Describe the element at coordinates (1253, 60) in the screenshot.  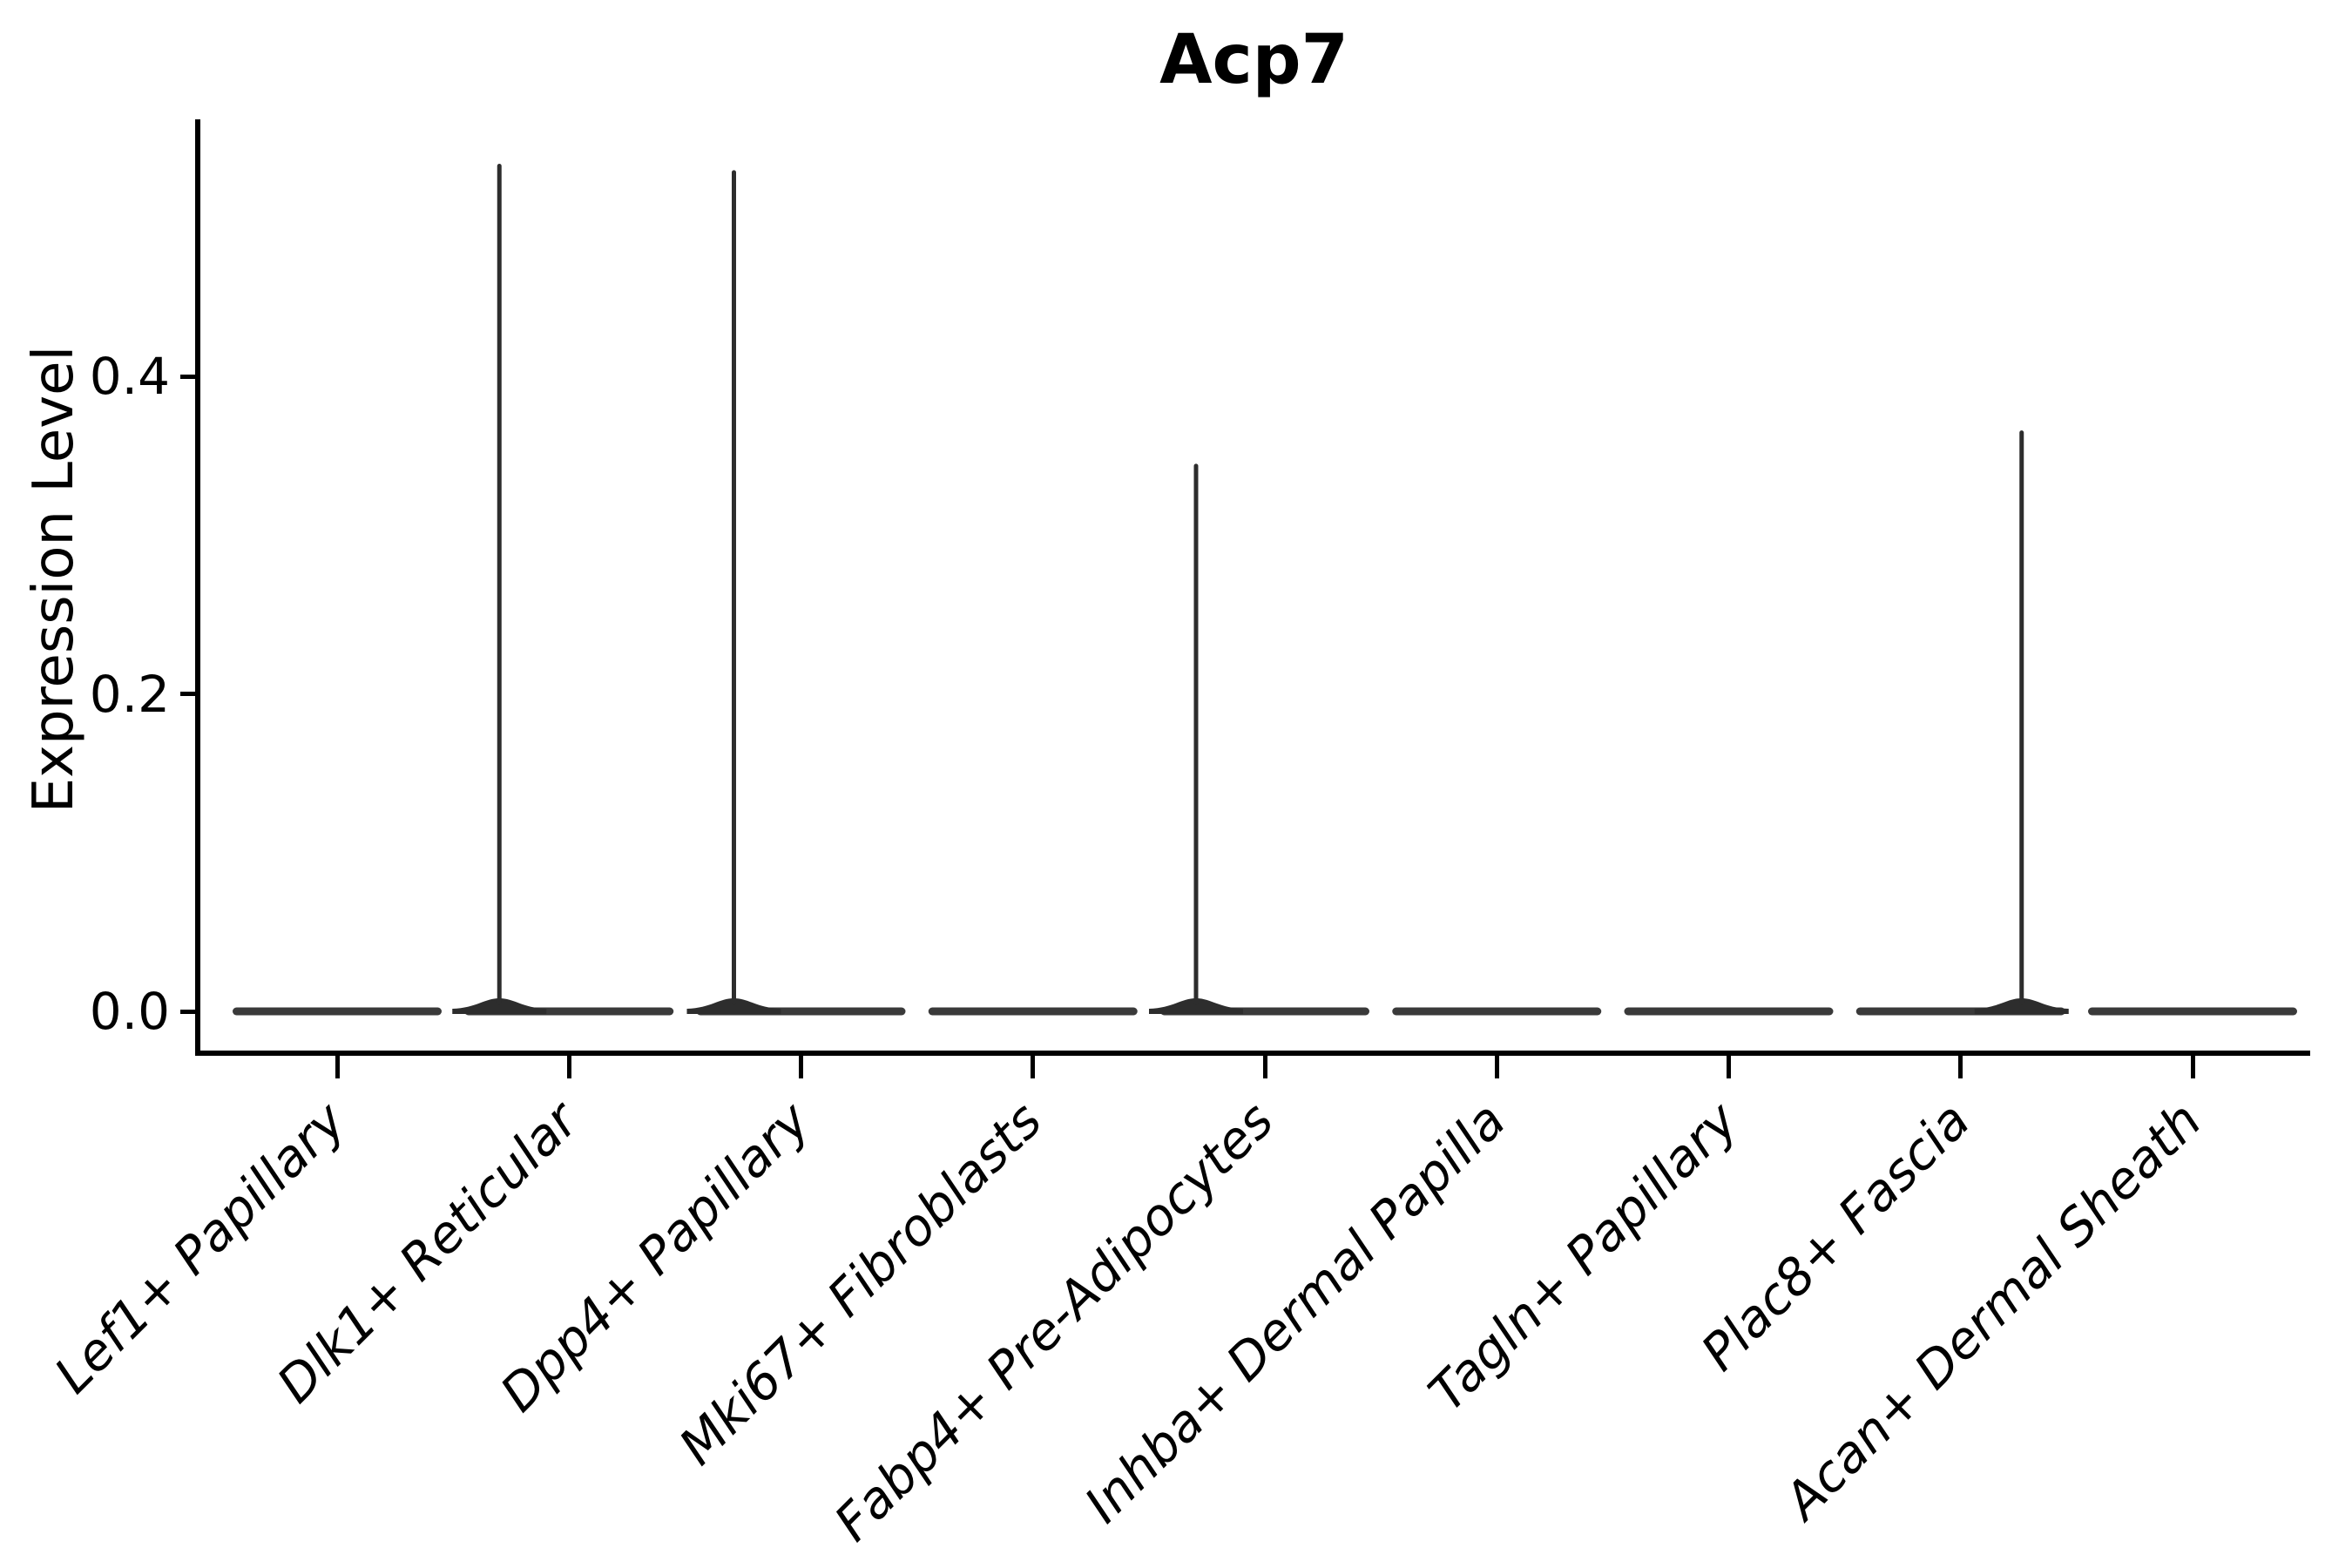
I see `chart-title: Acp7` at that location.